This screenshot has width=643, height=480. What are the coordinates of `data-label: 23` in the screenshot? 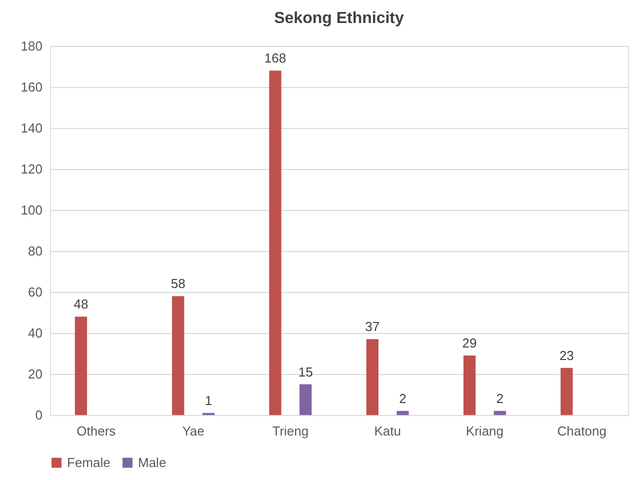 It's located at (566, 355).